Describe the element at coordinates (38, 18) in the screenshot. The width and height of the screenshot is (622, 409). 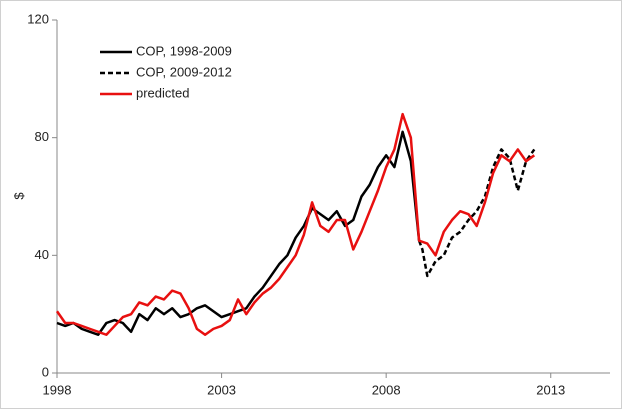
I see `y-tick-label: 120` at that location.